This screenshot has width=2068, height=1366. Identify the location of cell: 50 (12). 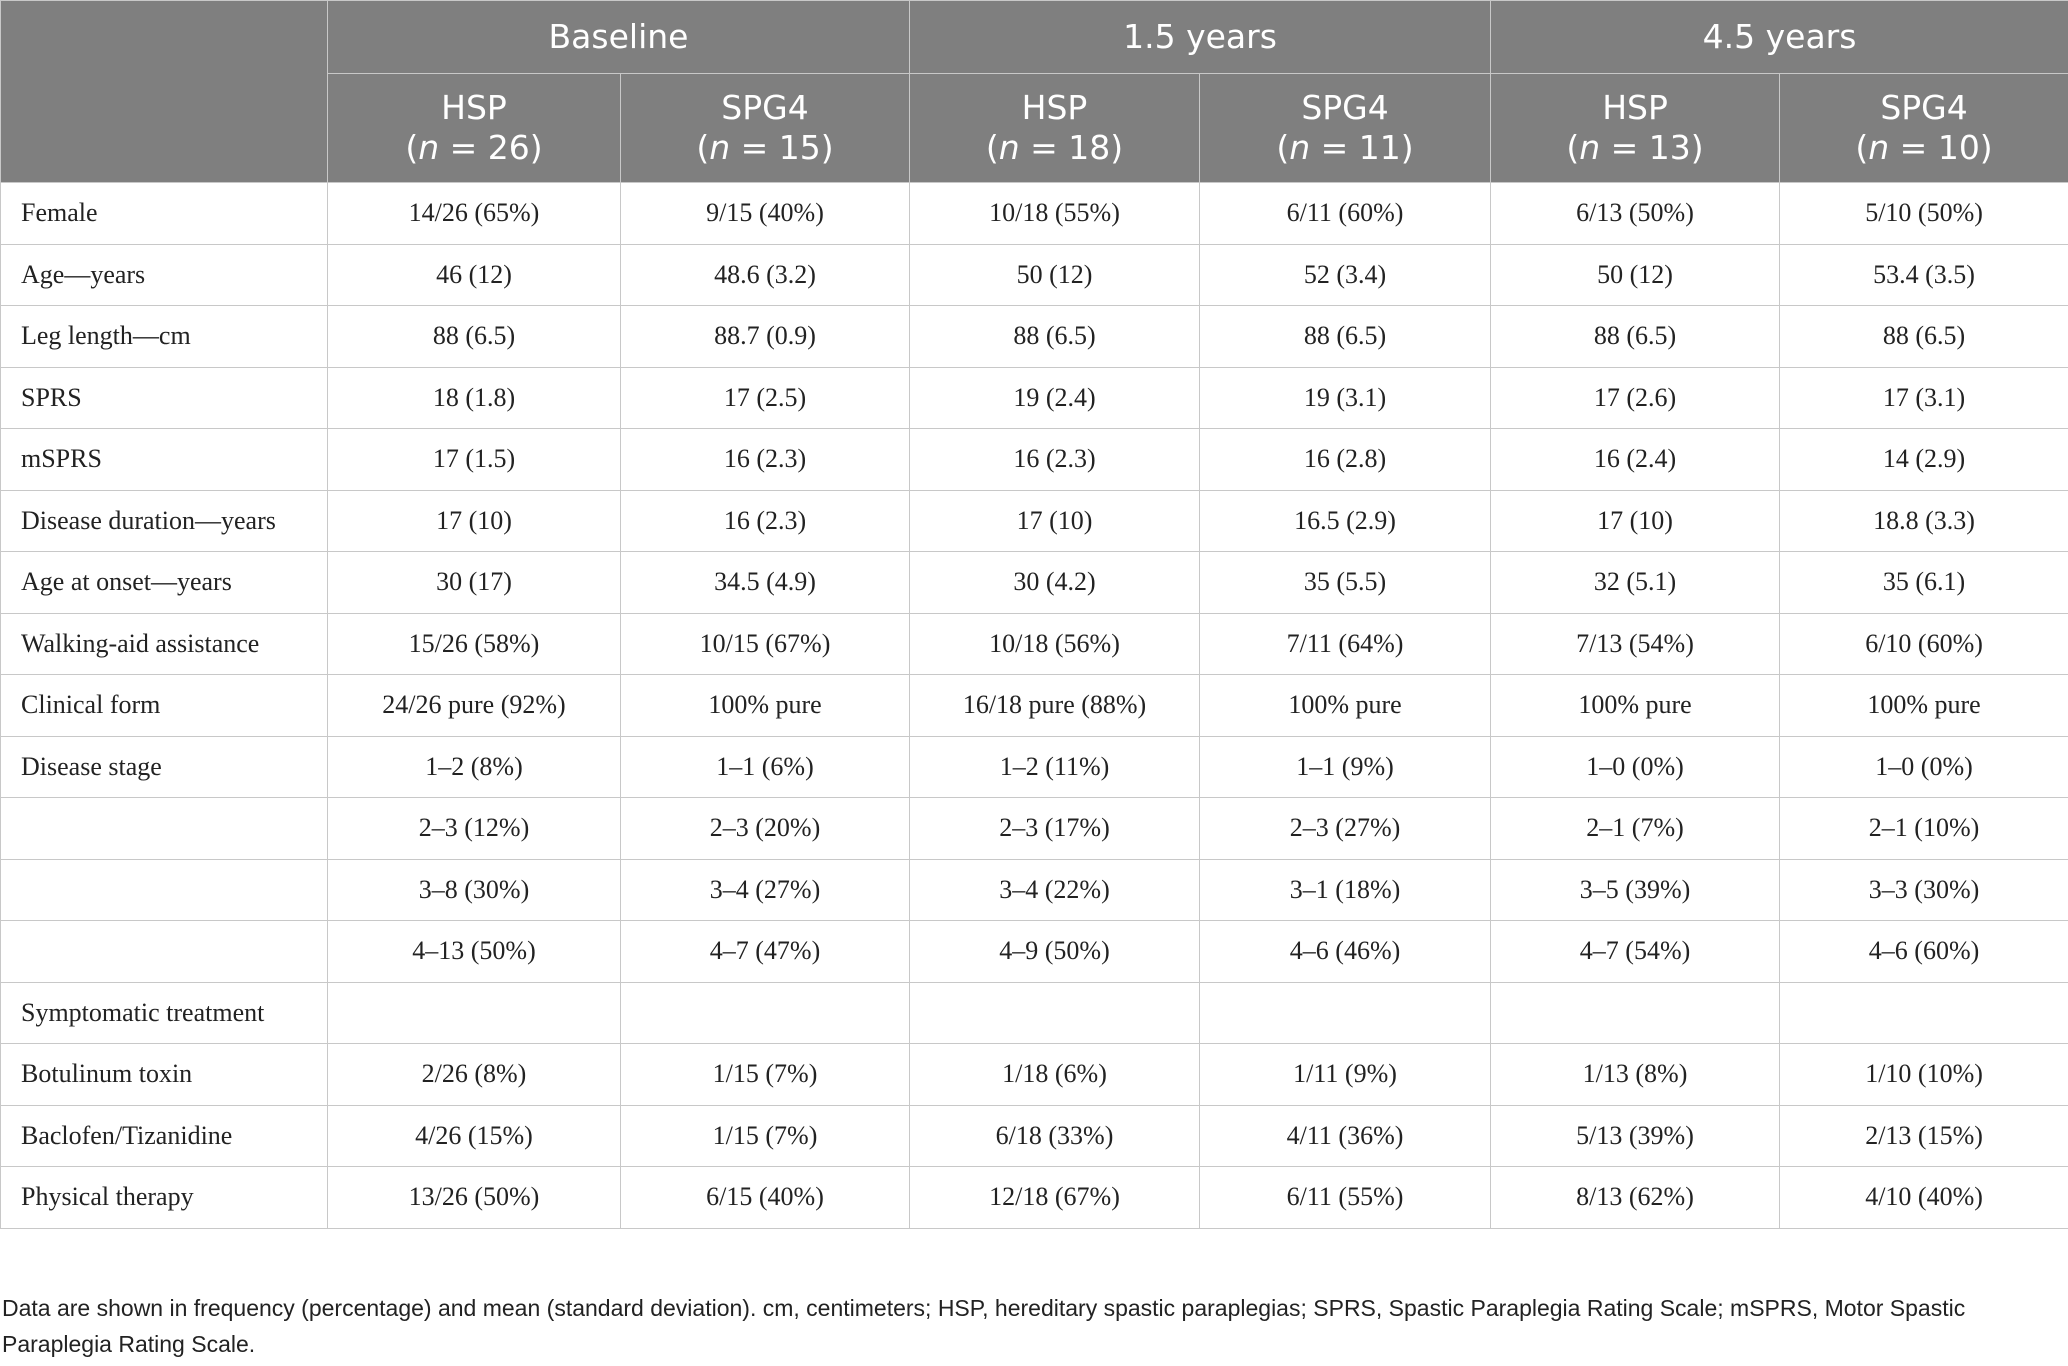
(1055, 274).